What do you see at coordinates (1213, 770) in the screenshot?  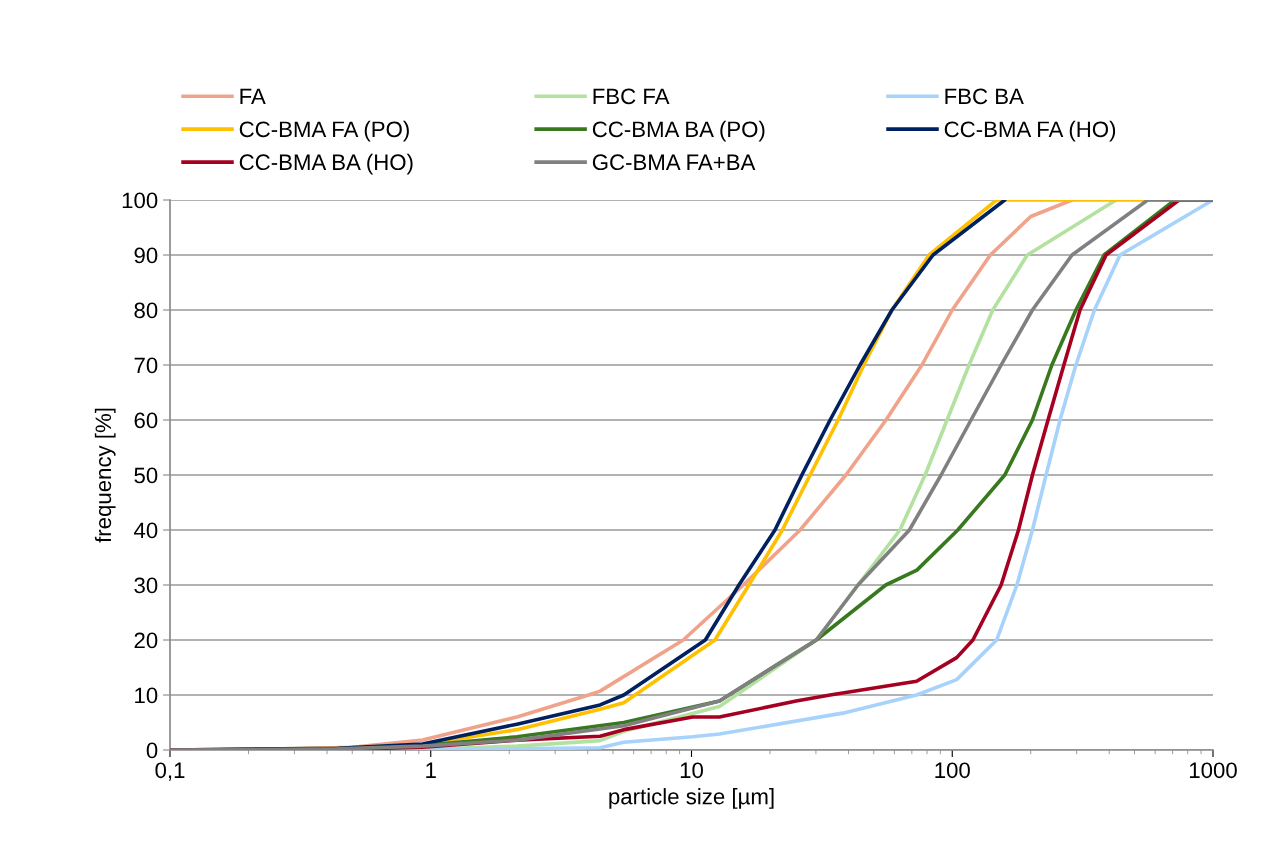 I see `x-tick-label: 1000` at bounding box center [1213, 770].